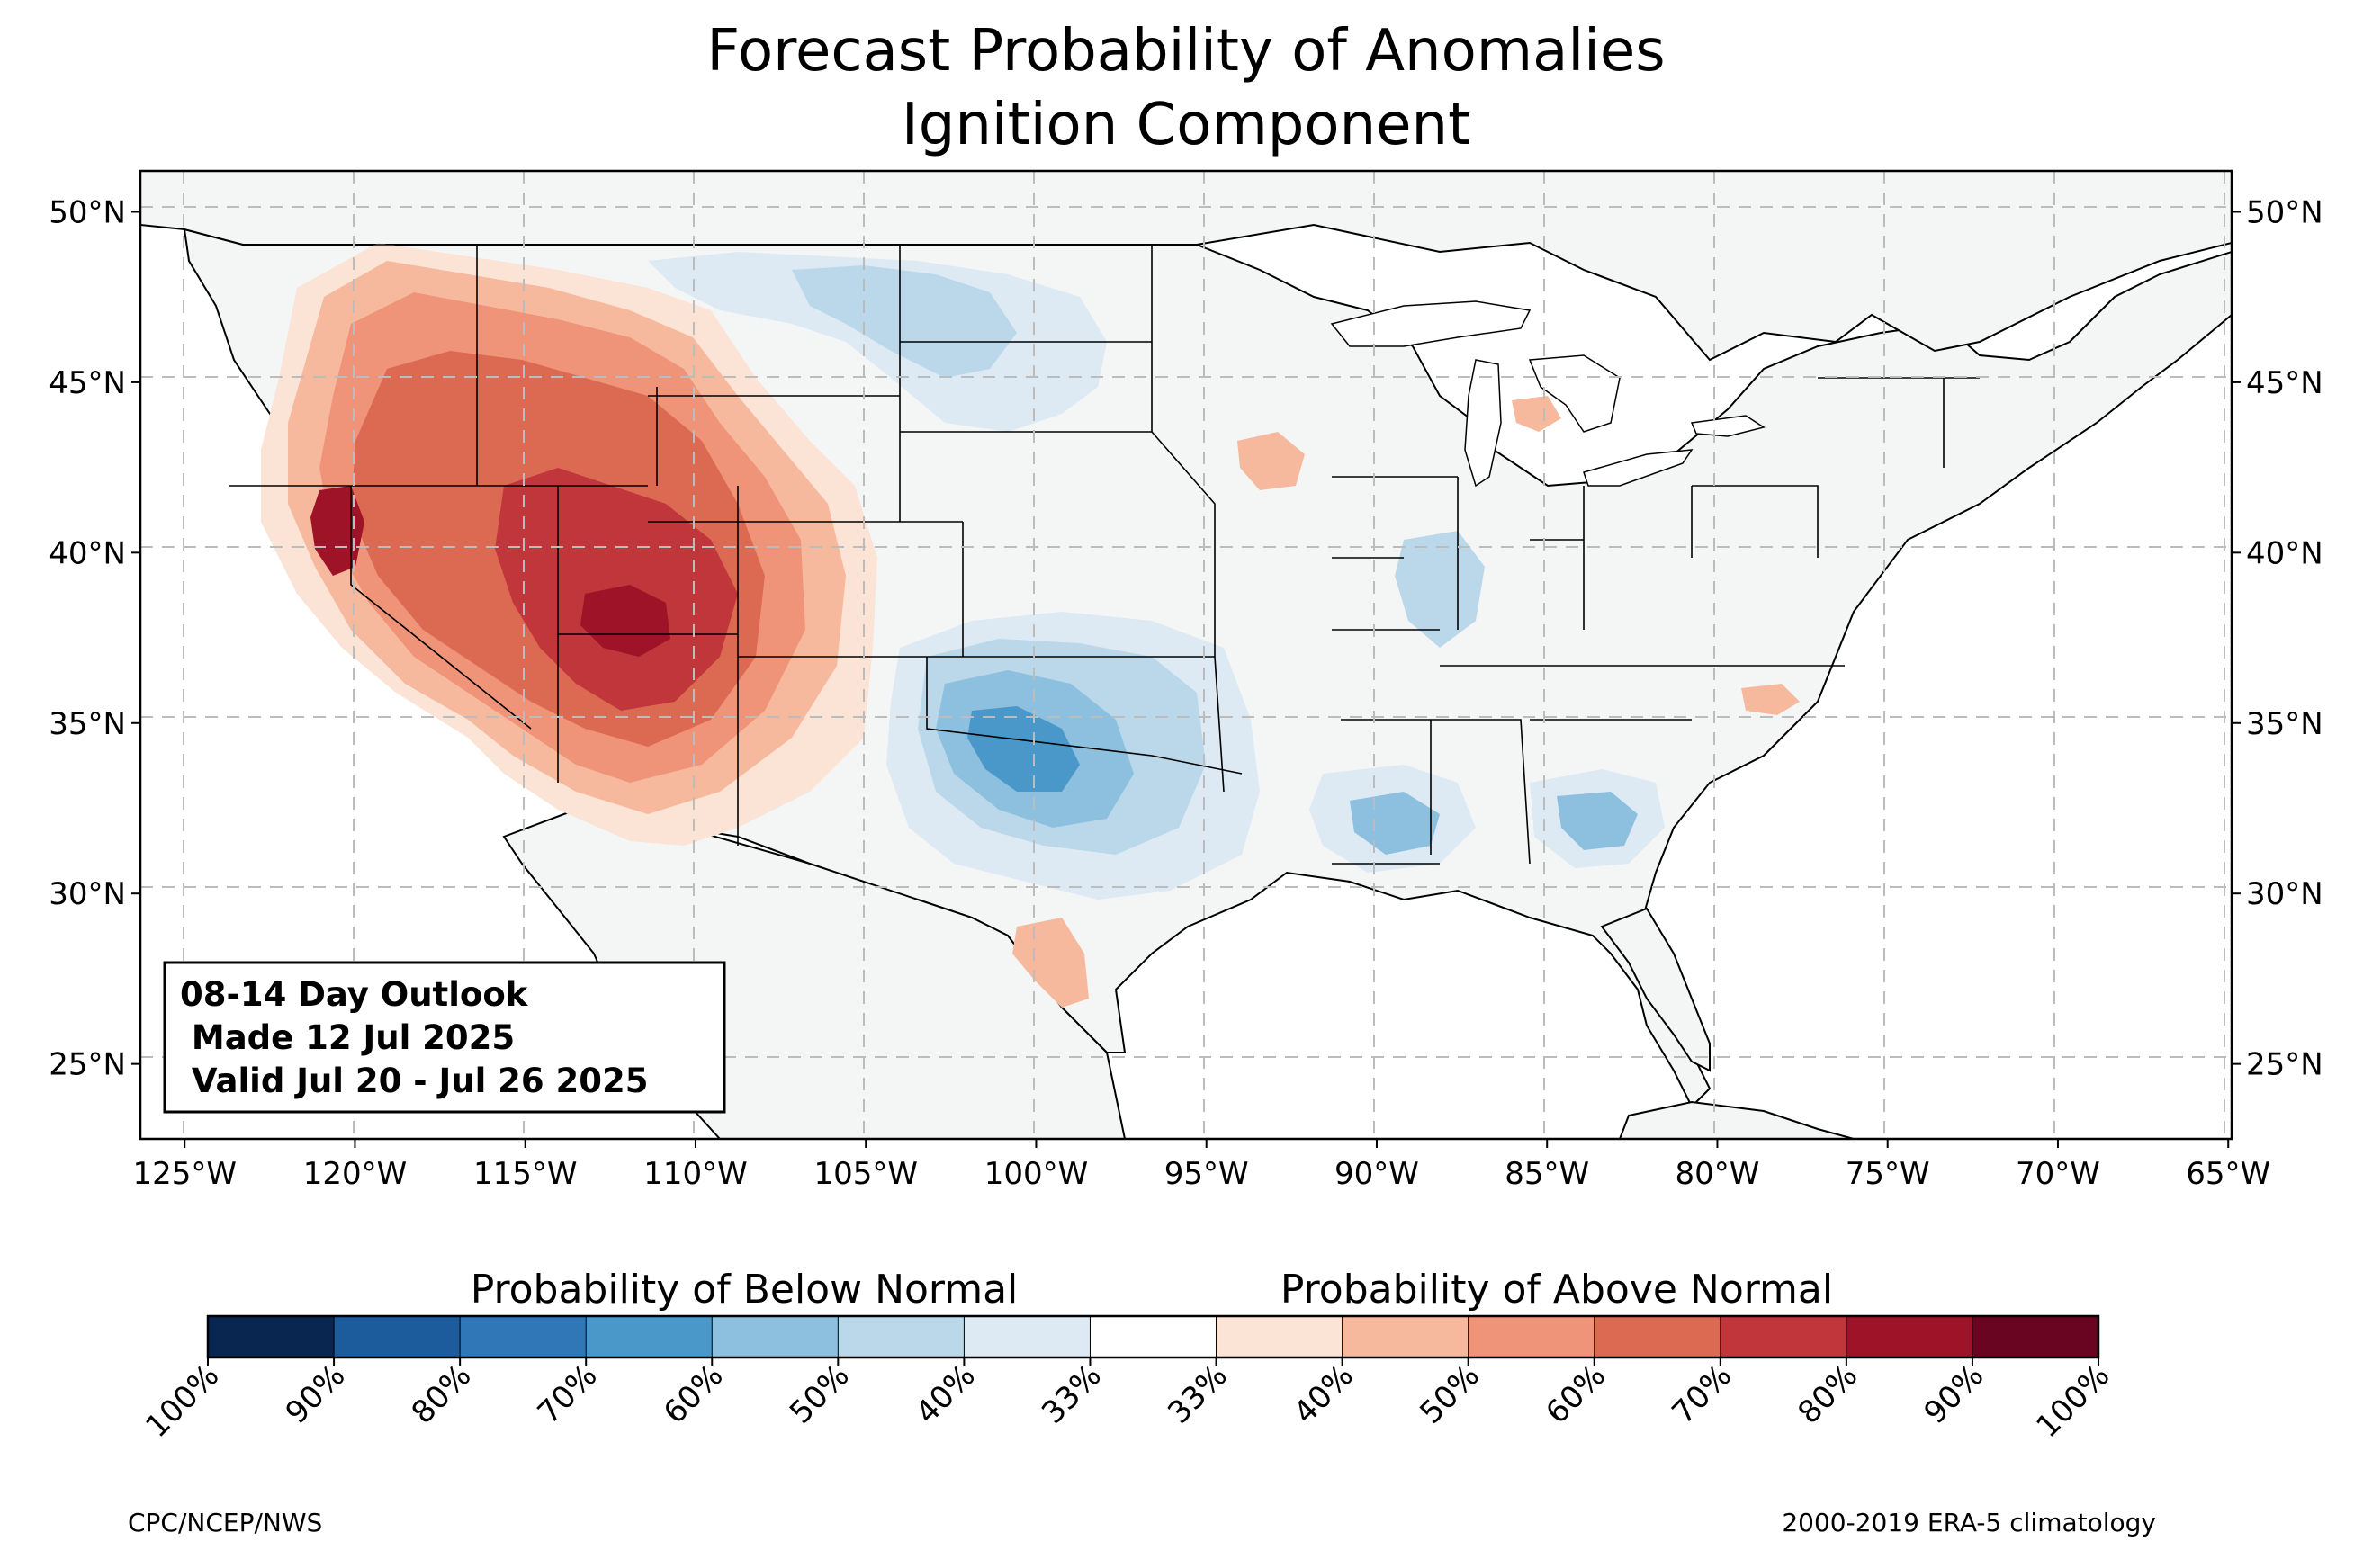  I want to click on lat-label-right: 35°N, so click(2284, 724).